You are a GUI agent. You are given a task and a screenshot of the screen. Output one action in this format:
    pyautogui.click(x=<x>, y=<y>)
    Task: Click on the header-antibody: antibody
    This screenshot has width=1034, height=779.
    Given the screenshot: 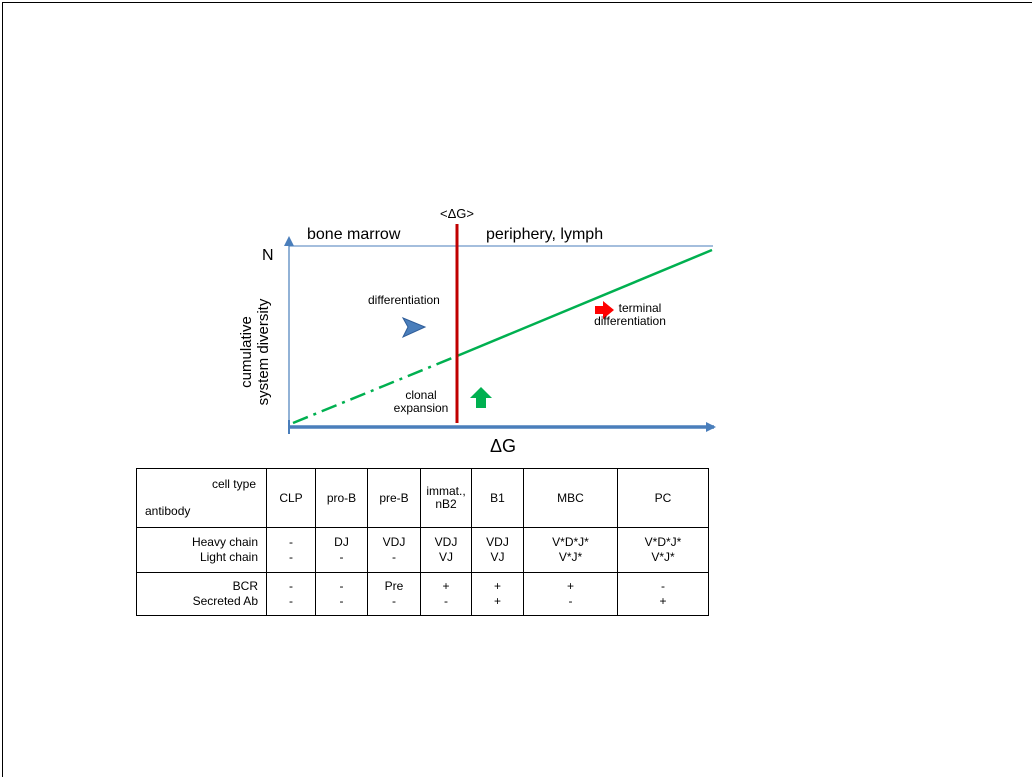 What is the action you would take?
    pyautogui.click(x=168, y=511)
    